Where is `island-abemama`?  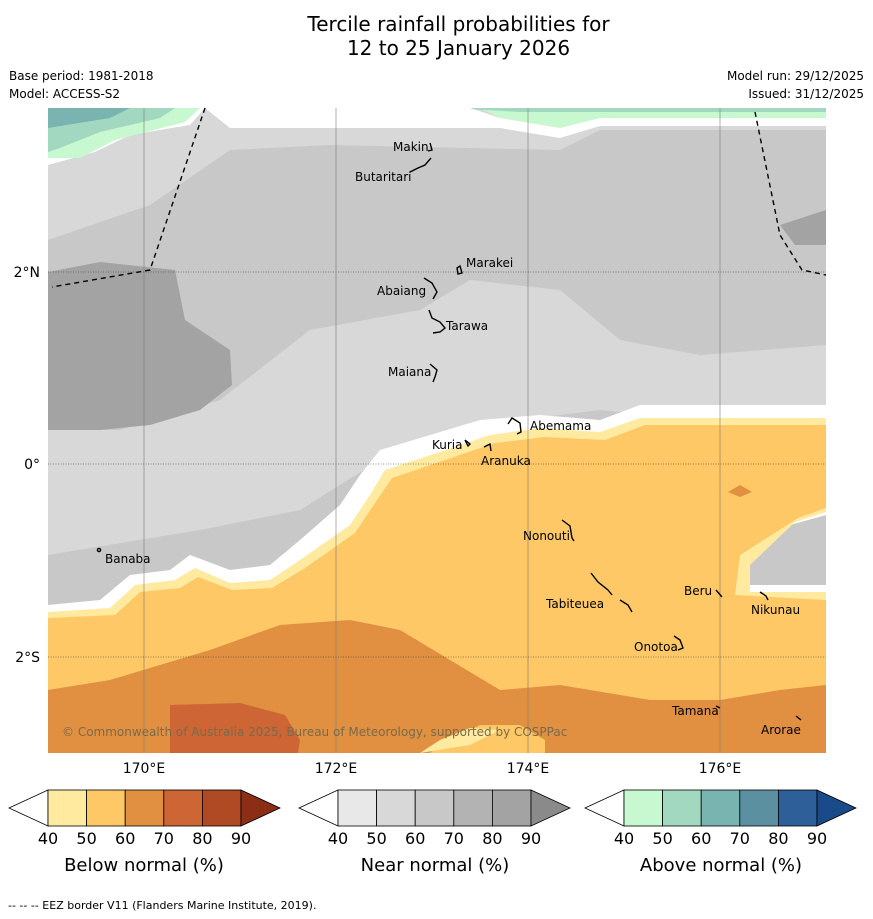
island-abemama is located at coordinates (514, 426).